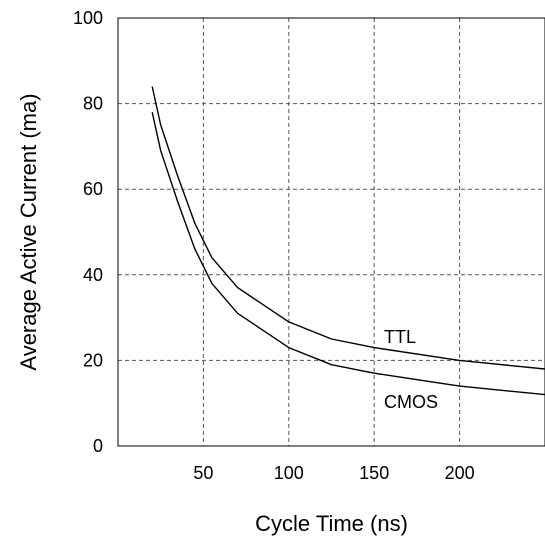  I want to click on y-tick-label: 0, so click(98, 446).